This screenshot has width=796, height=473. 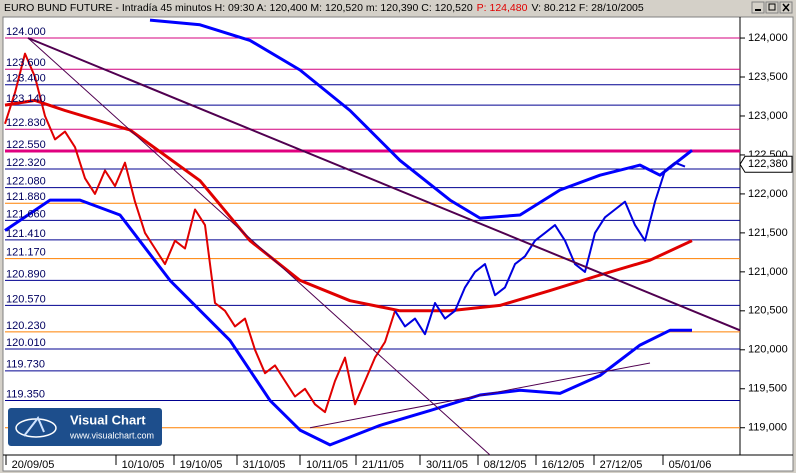 What do you see at coordinates (108, 419) in the screenshot?
I see `logo-title: Visual Chart` at bounding box center [108, 419].